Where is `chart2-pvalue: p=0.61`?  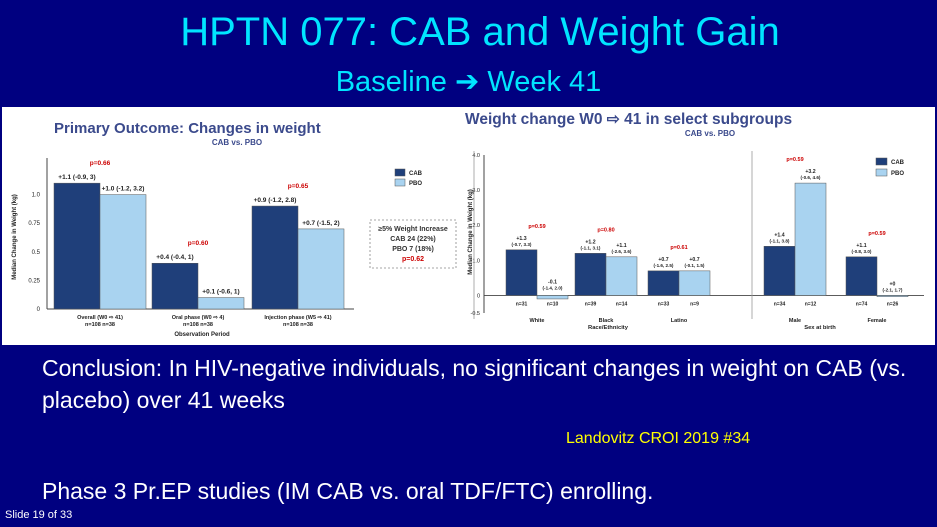
chart2-pvalue: p=0.61 is located at coordinates (678, 248).